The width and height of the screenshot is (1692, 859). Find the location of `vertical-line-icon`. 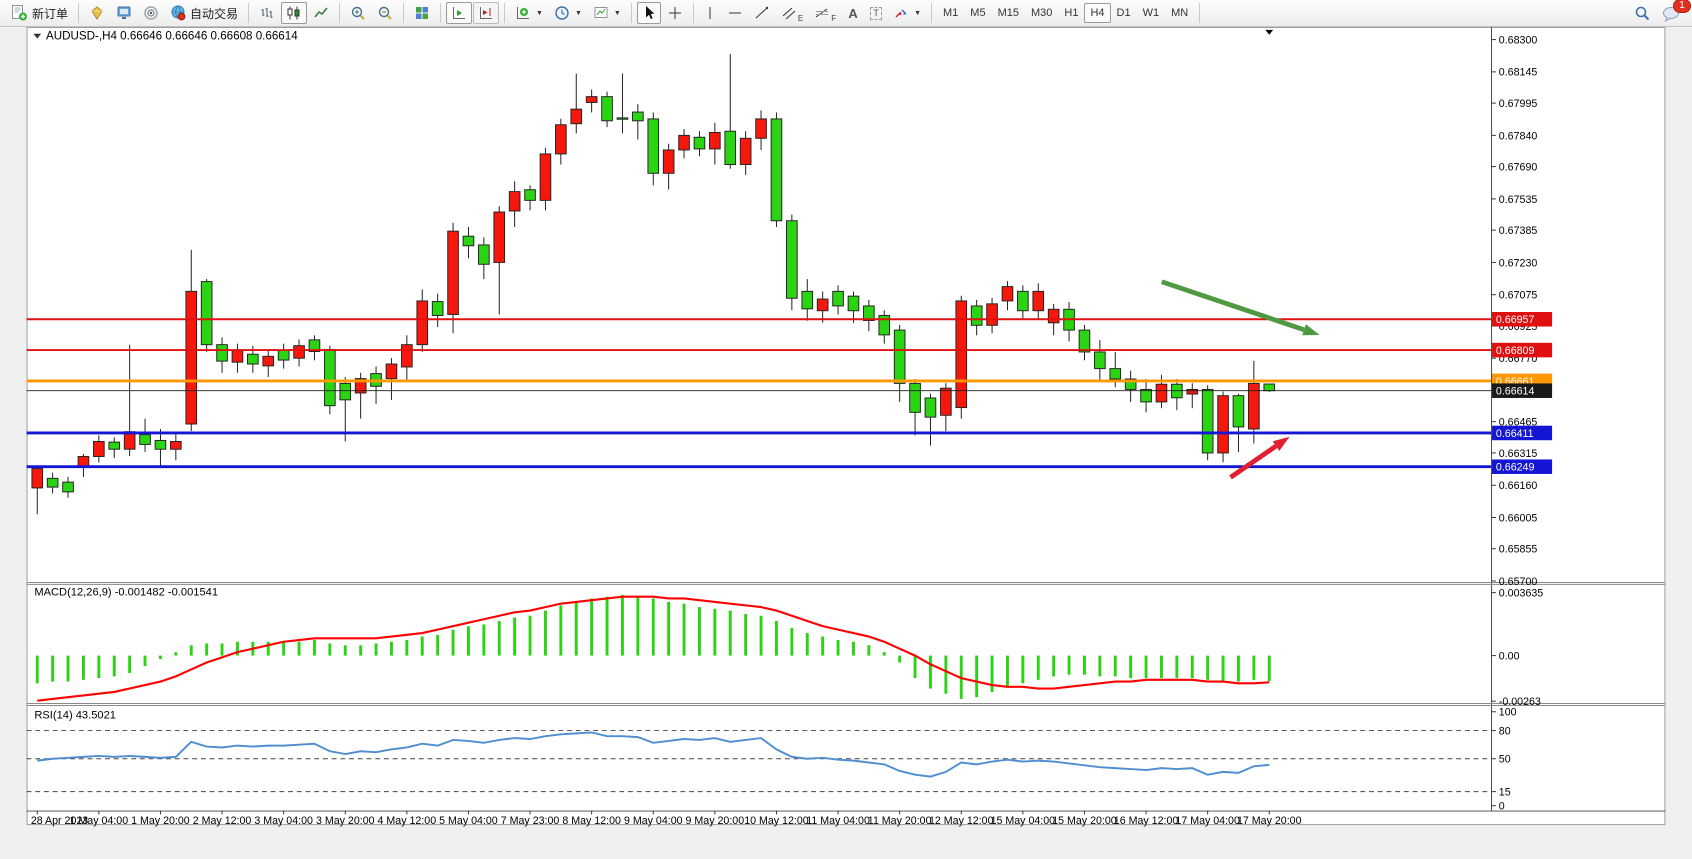

vertical-line-icon is located at coordinates (710, 13).